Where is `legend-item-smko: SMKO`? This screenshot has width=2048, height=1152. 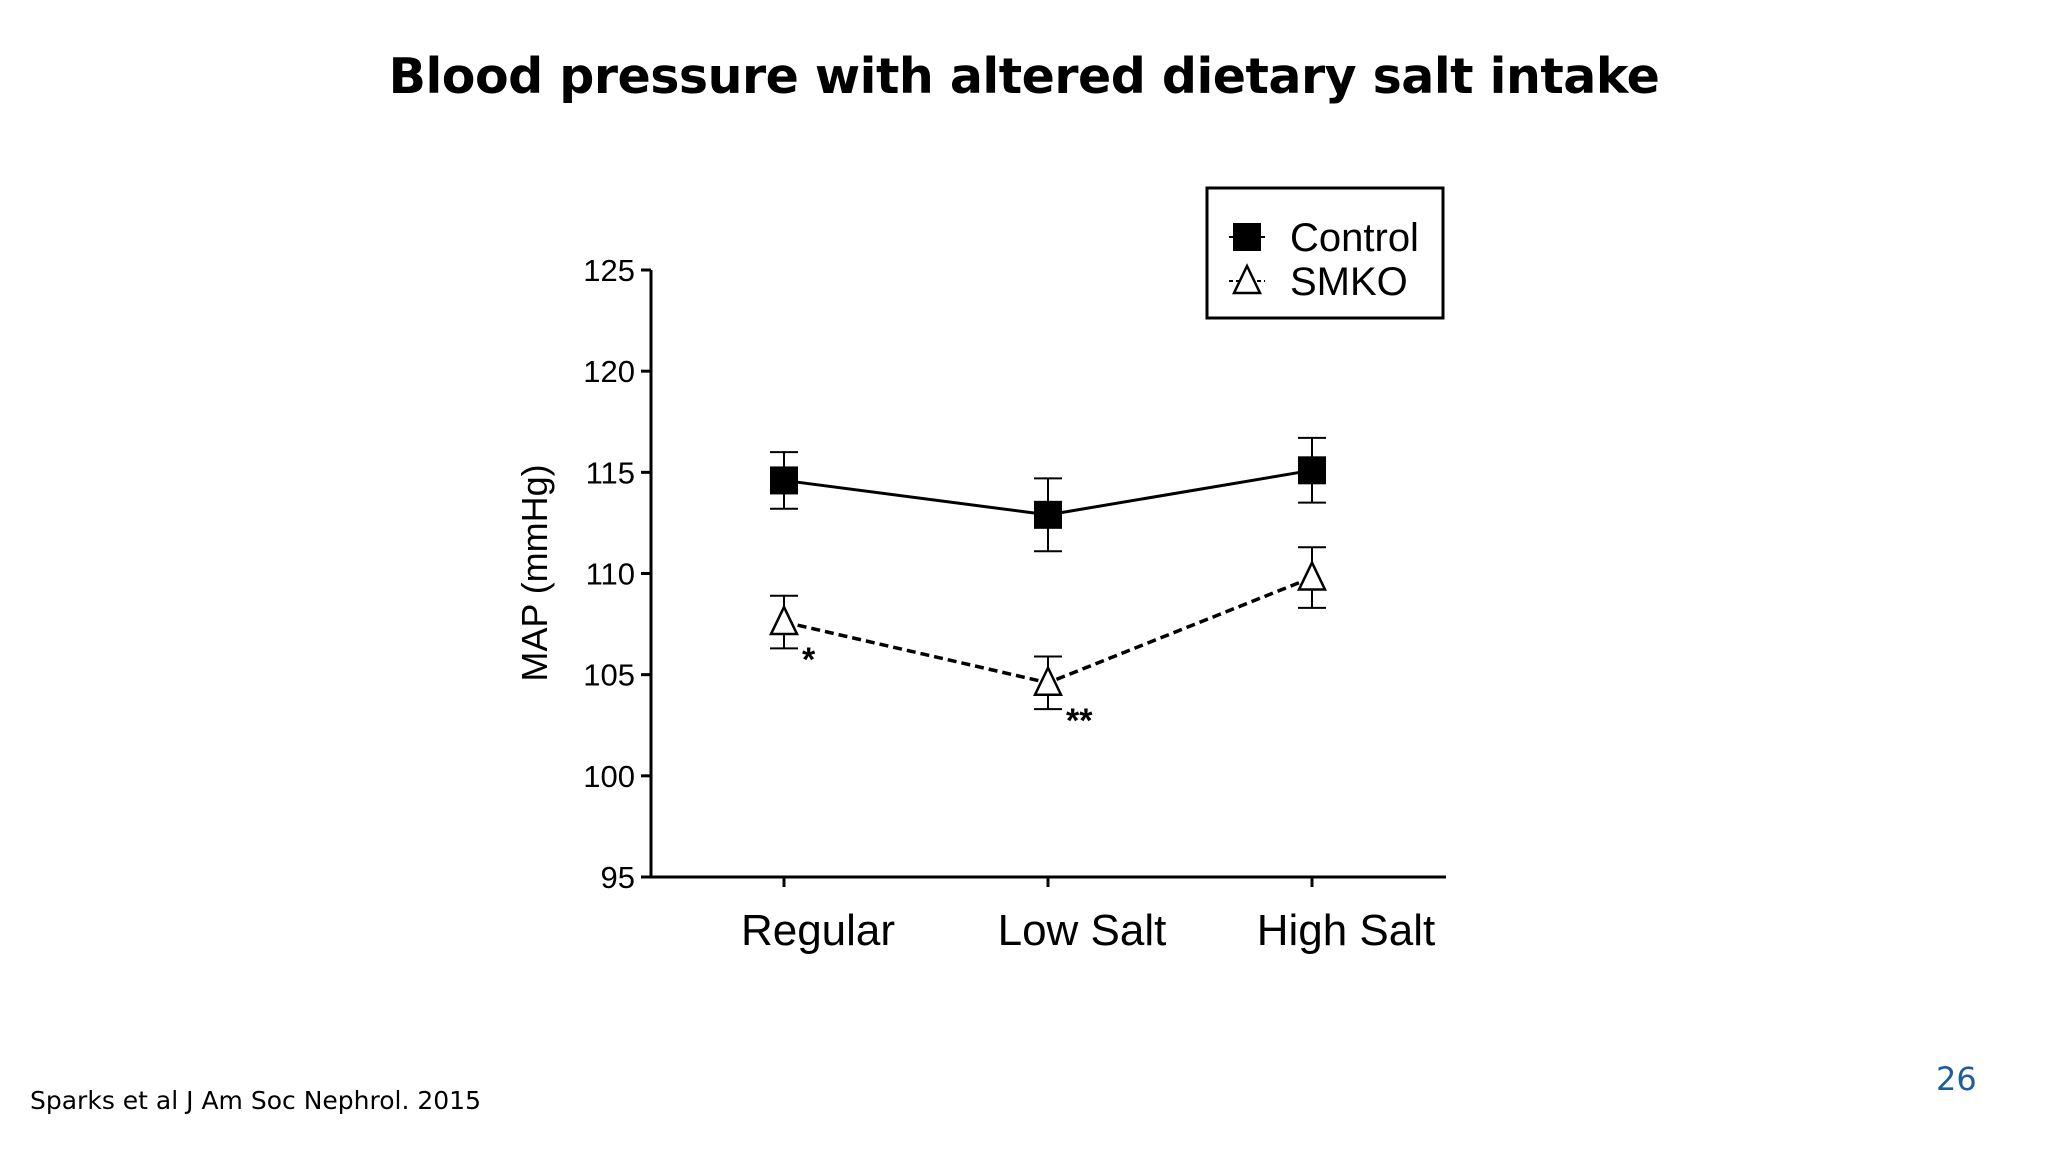 legend-item-smko: SMKO is located at coordinates (1318, 282).